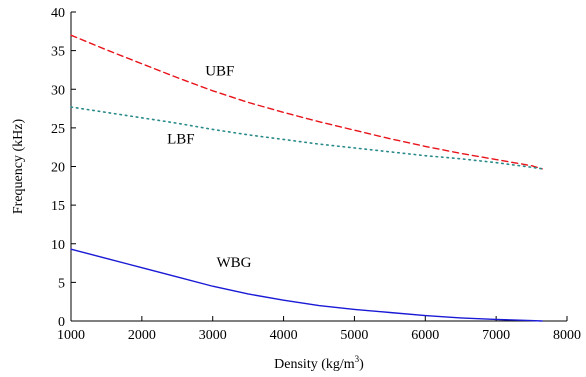 The width and height of the screenshot is (586, 377). Describe the element at coordinates (181, 139) in the screenshot. I see `annotation-label-lbf: LBF` at that location.